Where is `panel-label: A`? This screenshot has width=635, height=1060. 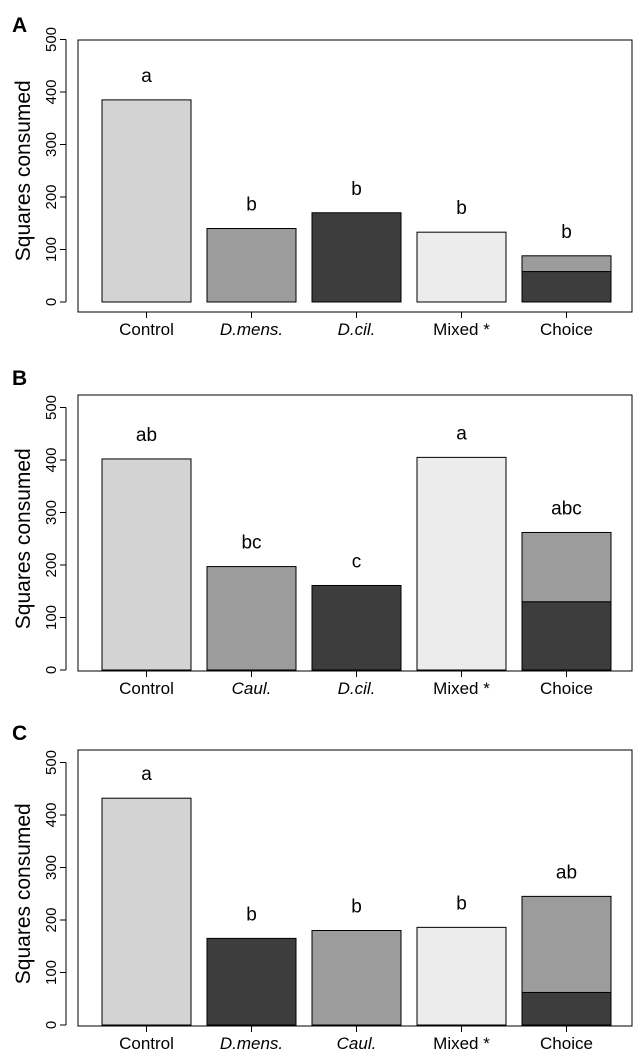
panel-label: A is located at coordinates (19, 25).